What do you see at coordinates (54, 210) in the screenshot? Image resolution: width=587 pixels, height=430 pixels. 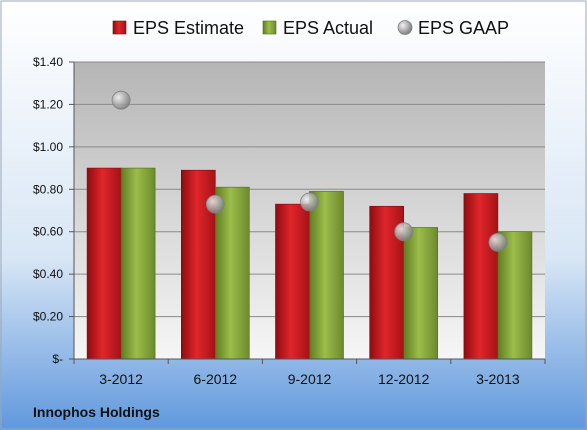 I see `y-axis: $- $0.20 $0.40 $0.60 $0.80 $1.00 $1.20 $1.40` at bounding box center [54, 210].